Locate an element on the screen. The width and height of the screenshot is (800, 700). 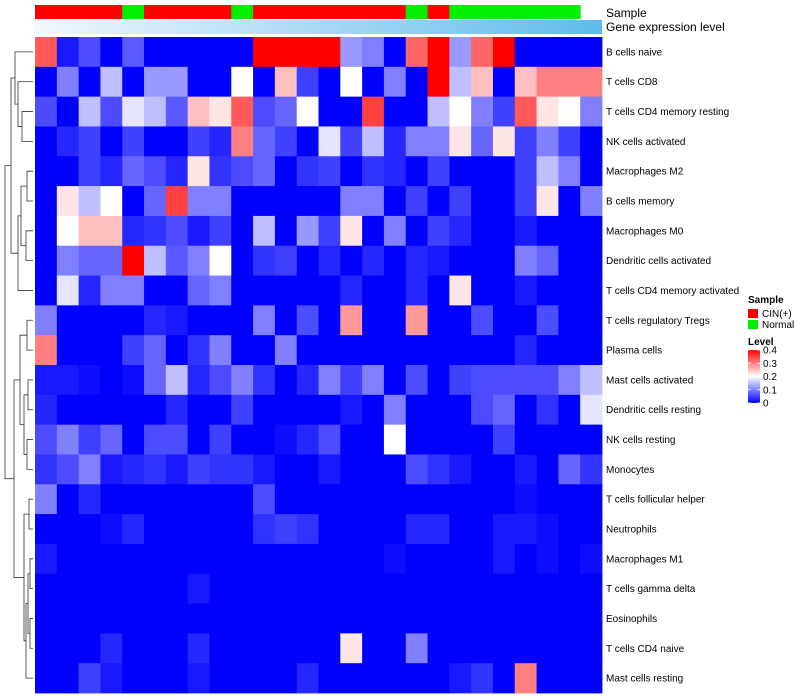
legend-label-normal: Normal is located at coordinates (778, 325).